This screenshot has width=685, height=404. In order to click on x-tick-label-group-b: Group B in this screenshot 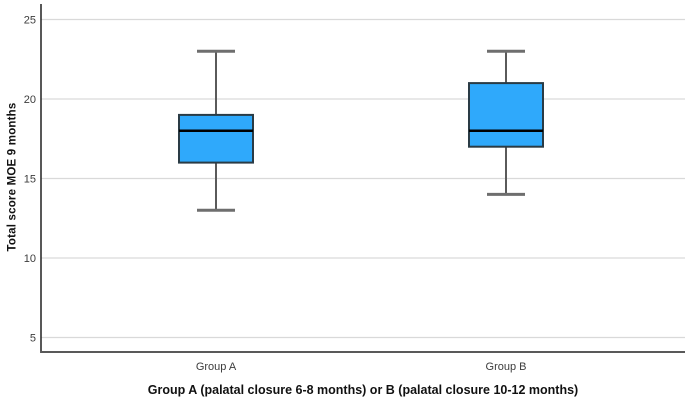, I will do `click(506, 367)`.